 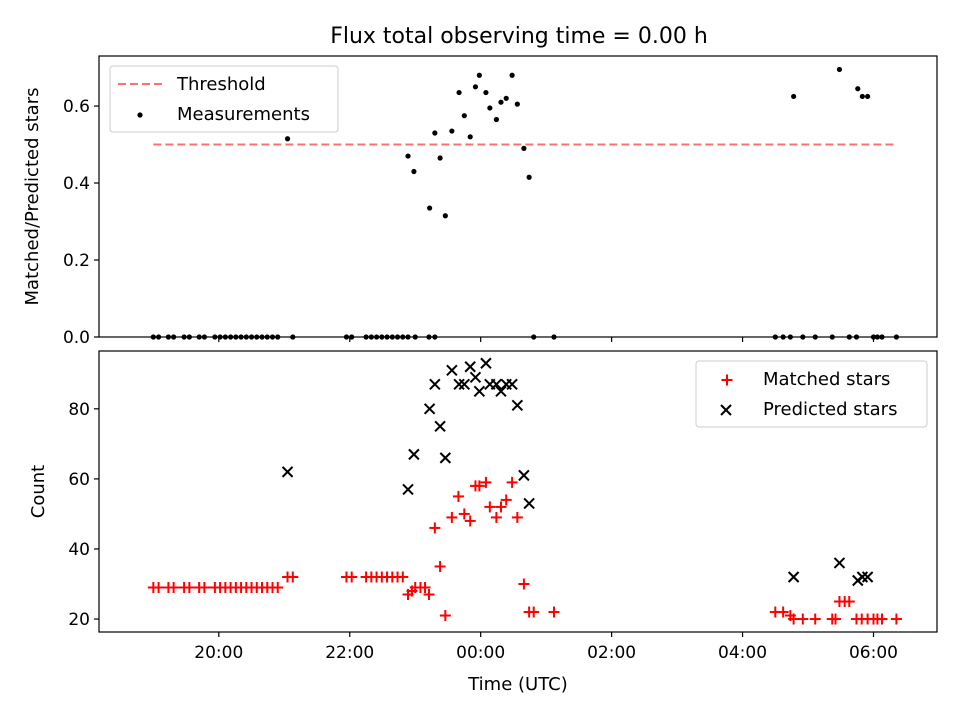 I want to click on bottom-y-axis-label: Count, so click(x=38, y=491).